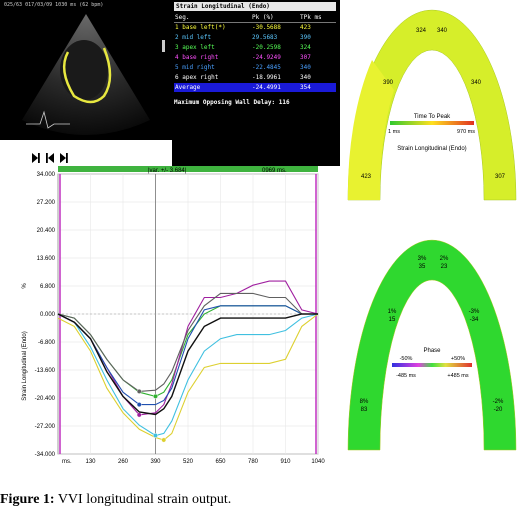 The image size is (529, 520). What do you see at coordinates (422, 267) in the screenshot?
I see `phase-ms: 35` at bounding box center [422, 267].